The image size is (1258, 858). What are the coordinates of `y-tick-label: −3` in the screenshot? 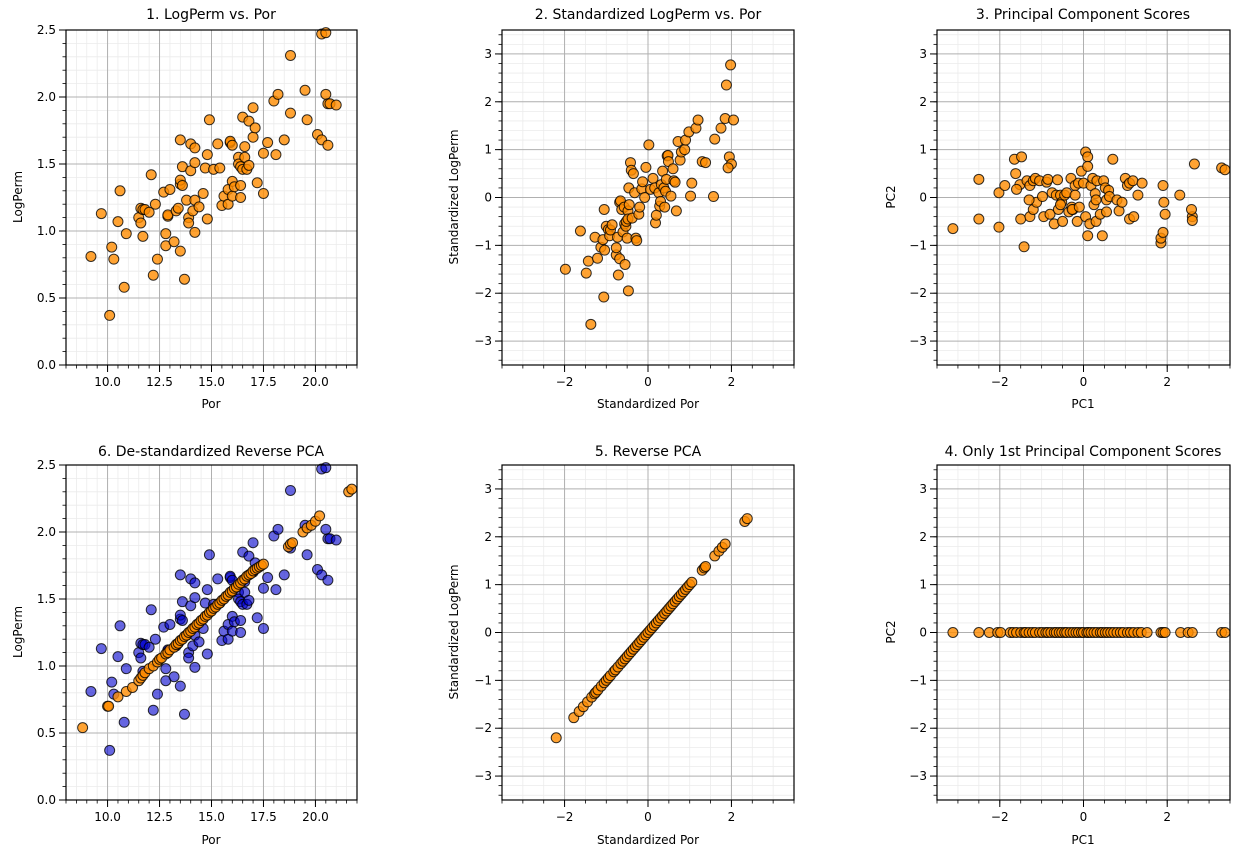 It's located at (918, 341).